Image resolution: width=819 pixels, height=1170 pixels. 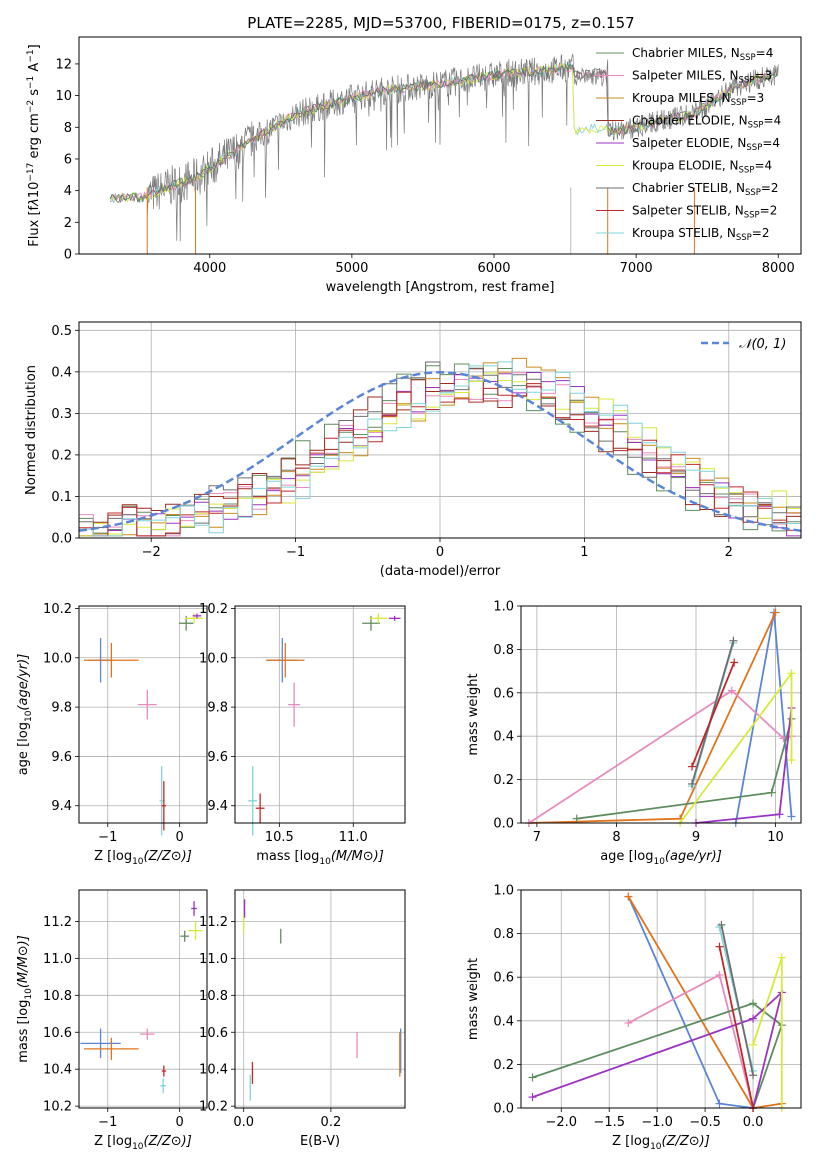 I want to click on x-tick-label: 11.0, so click(x=353, y=837).